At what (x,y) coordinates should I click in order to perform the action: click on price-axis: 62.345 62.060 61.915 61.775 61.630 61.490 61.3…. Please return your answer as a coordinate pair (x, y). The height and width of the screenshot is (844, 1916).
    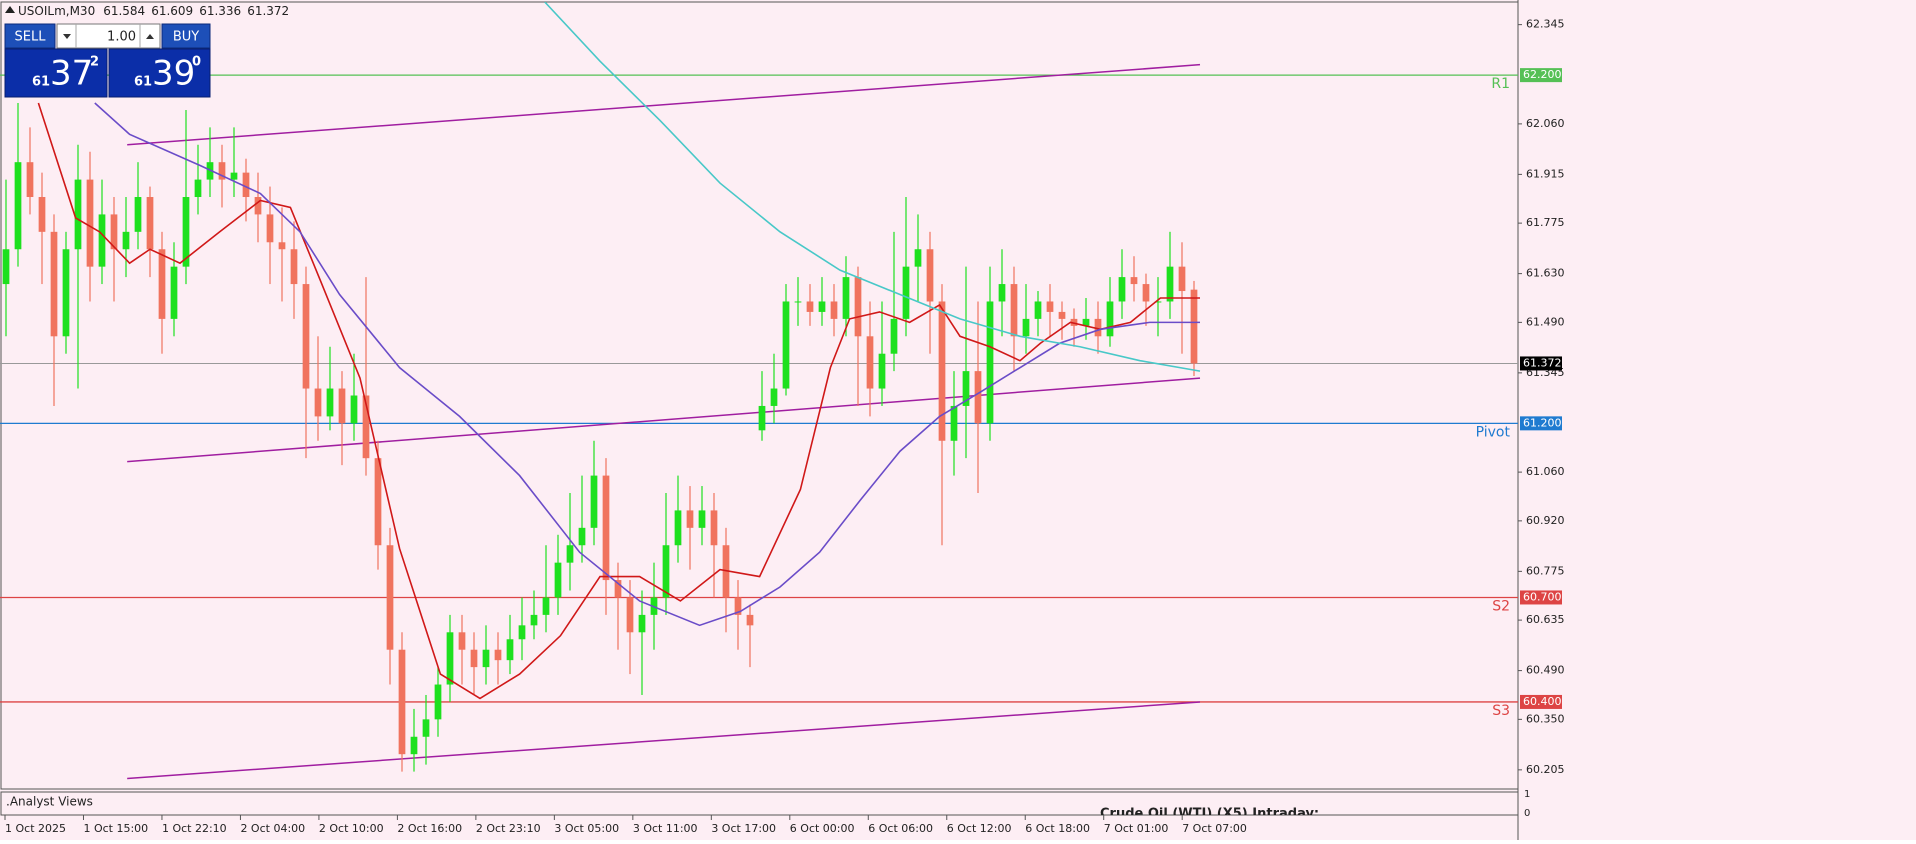
    Looking at the image, I should click on (1541, 418).